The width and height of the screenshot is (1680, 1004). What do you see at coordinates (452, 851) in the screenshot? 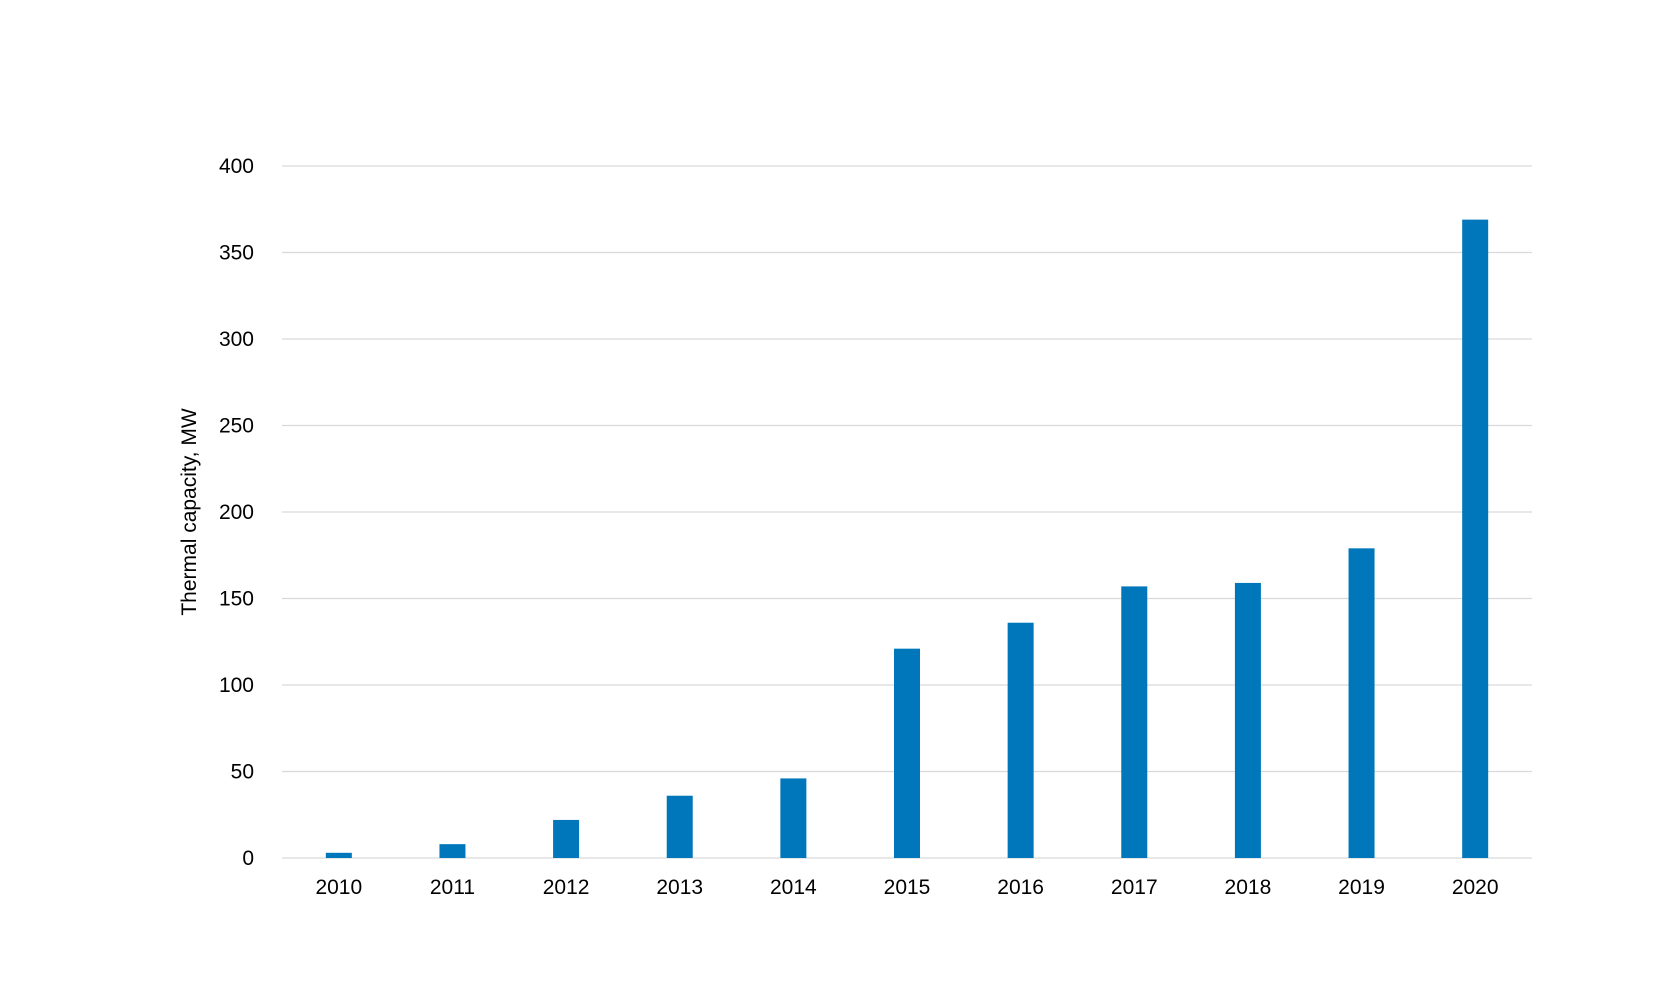
I see `bar-2011` at bounding box center [452, 851].